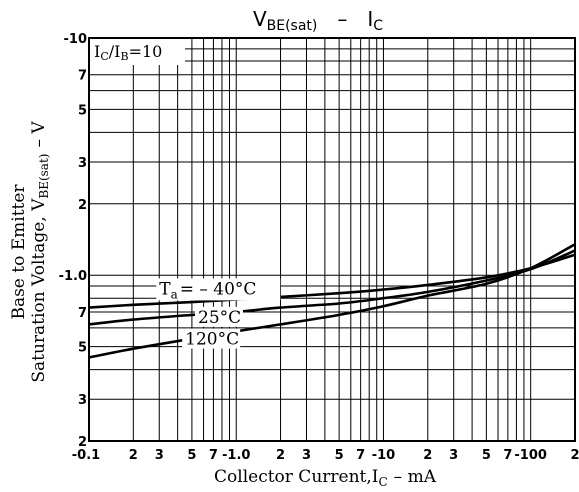  What do you see at coordinates (332, 281) in the screenshot?
I see `series-line-minus40c` at bounding box center [332, 281].